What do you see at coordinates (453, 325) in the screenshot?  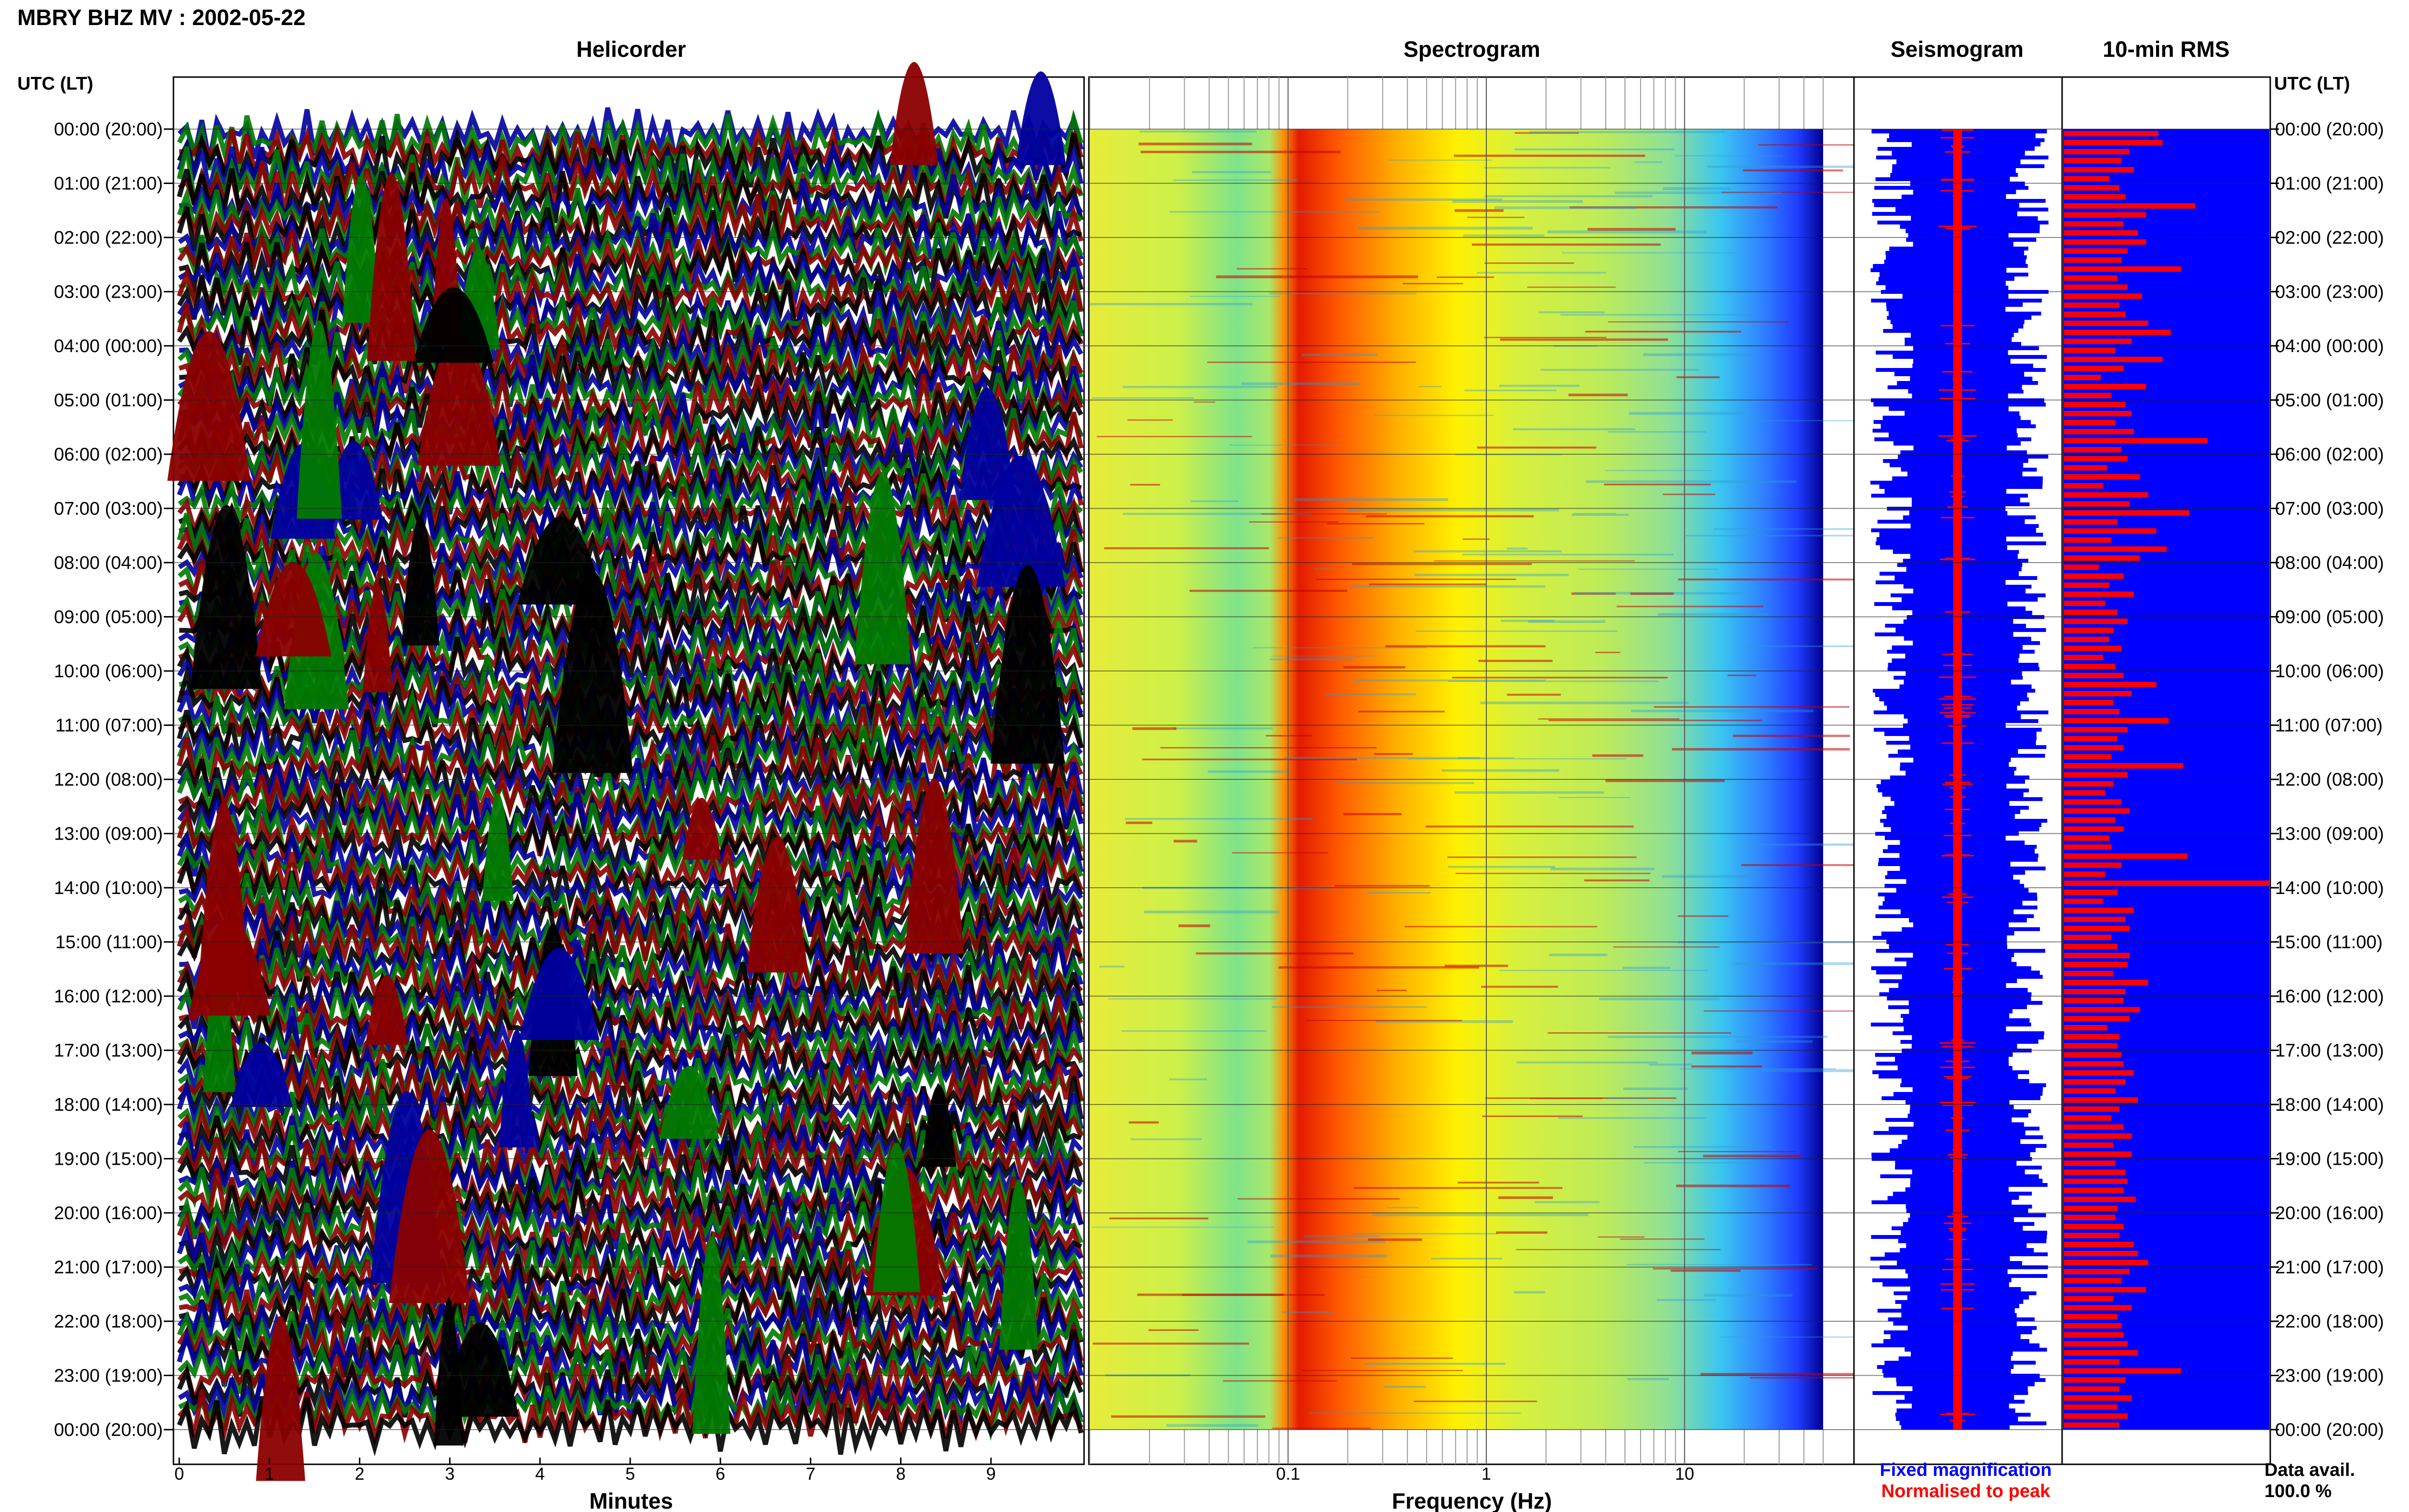 I see `helicorder-event` at bounding box center [453, 325].